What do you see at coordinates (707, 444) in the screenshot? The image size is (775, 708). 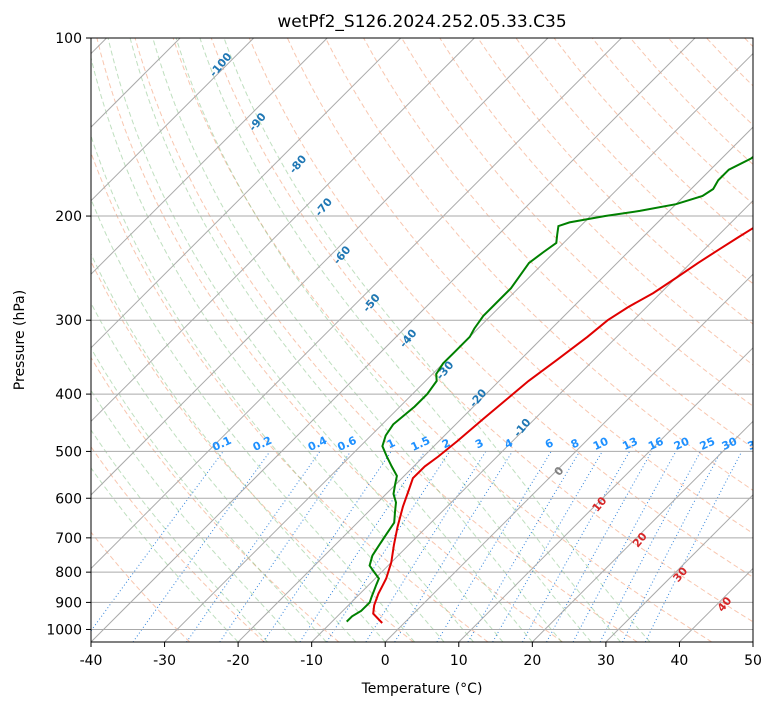 I see `mixing-ratio-label: 25` at bounding box center [707, 444].